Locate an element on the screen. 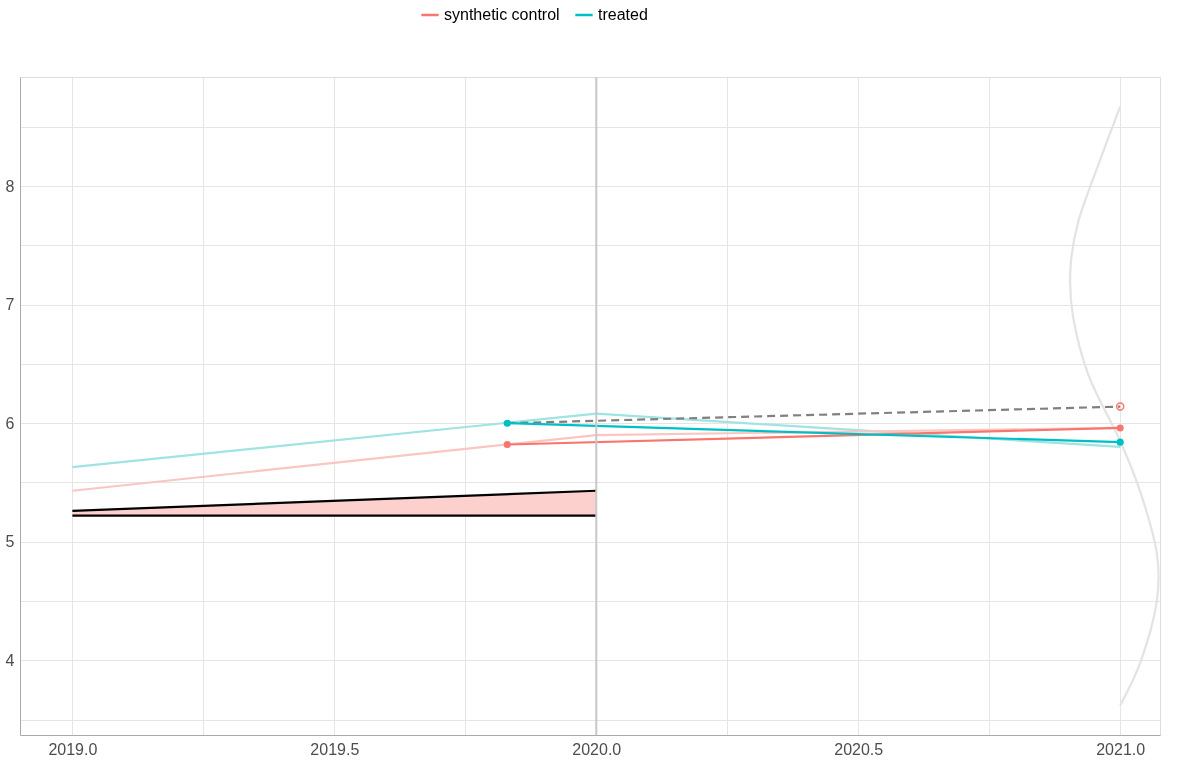 The image size is (1184, 781). x-tick-label: 2021.0 is located at coordinates (1121, 749).